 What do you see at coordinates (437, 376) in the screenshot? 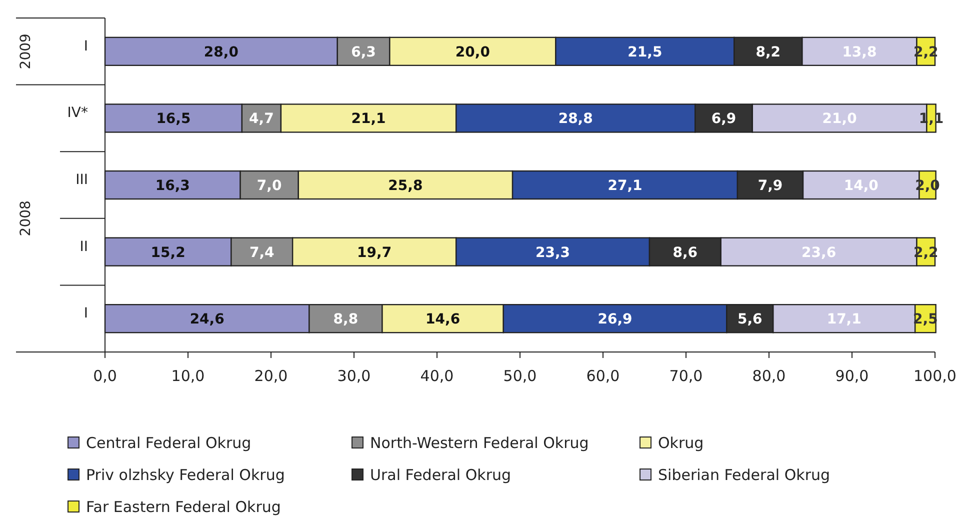
I see `x-tick-label: 40,0` at bounding box center [437, 376].